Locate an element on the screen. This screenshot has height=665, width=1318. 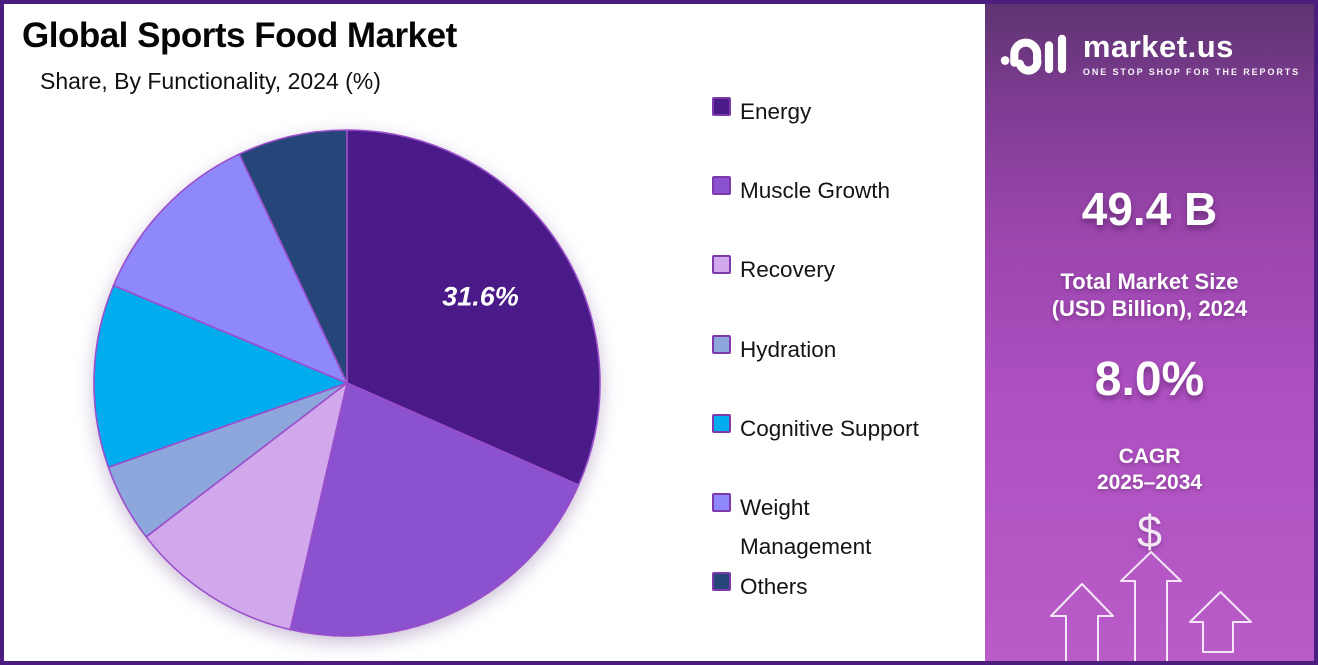
page-subtitle: Share, By Functionality, 2024 (%) is located at coordinates (210, 81).